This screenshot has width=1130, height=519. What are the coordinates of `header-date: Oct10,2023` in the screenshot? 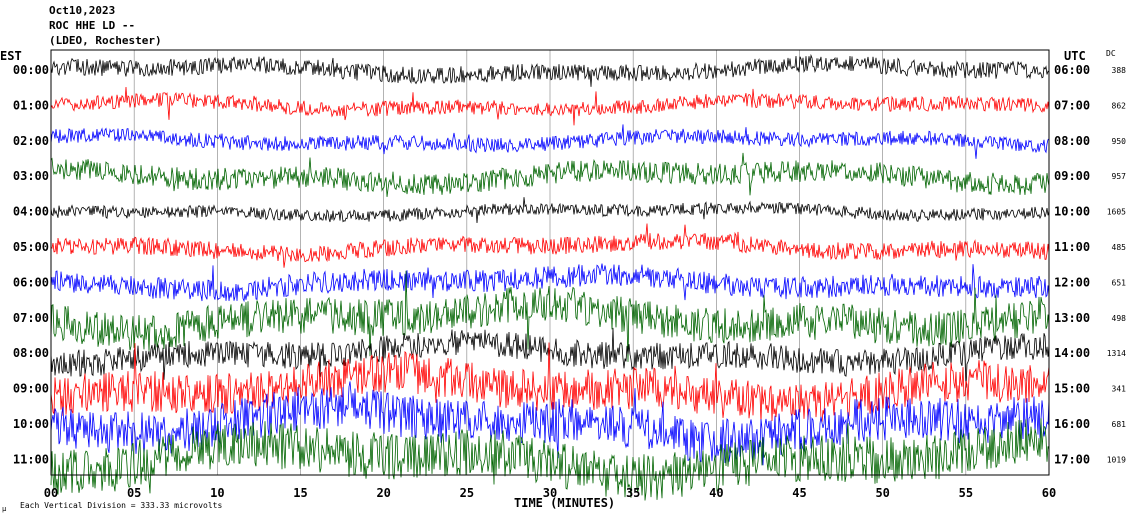 It's located at (82, 10).